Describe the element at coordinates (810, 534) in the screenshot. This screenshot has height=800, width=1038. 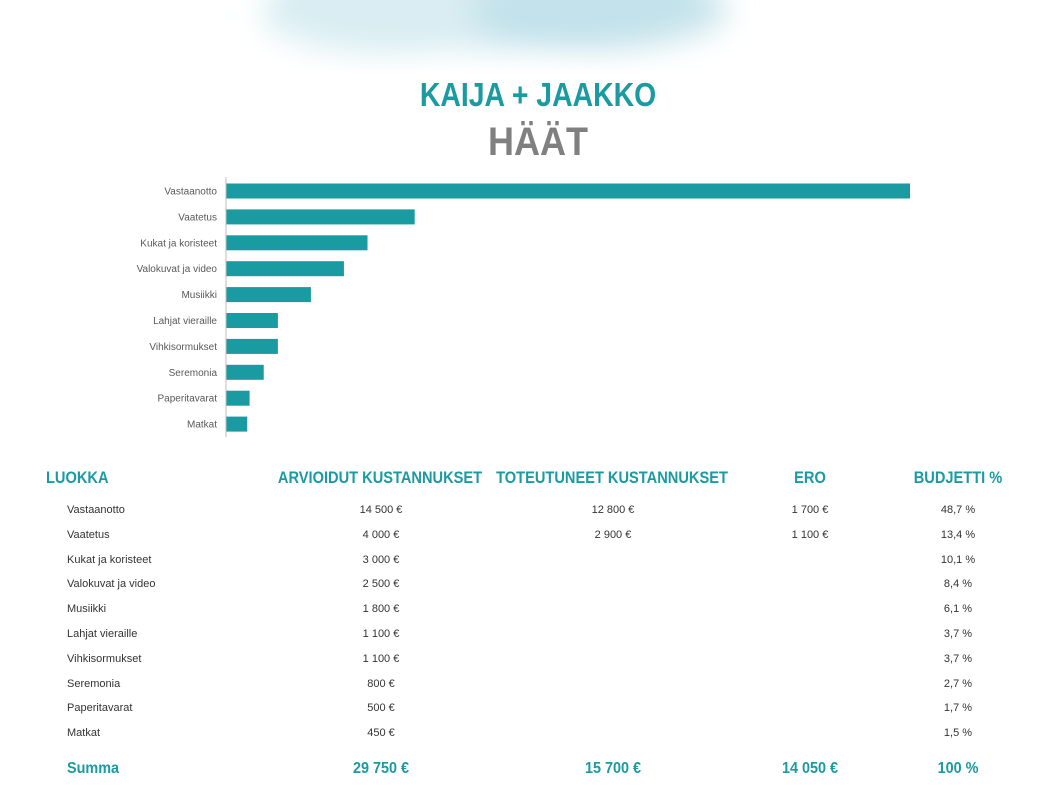
I see `cell-difference: 1 100 €` at that location.